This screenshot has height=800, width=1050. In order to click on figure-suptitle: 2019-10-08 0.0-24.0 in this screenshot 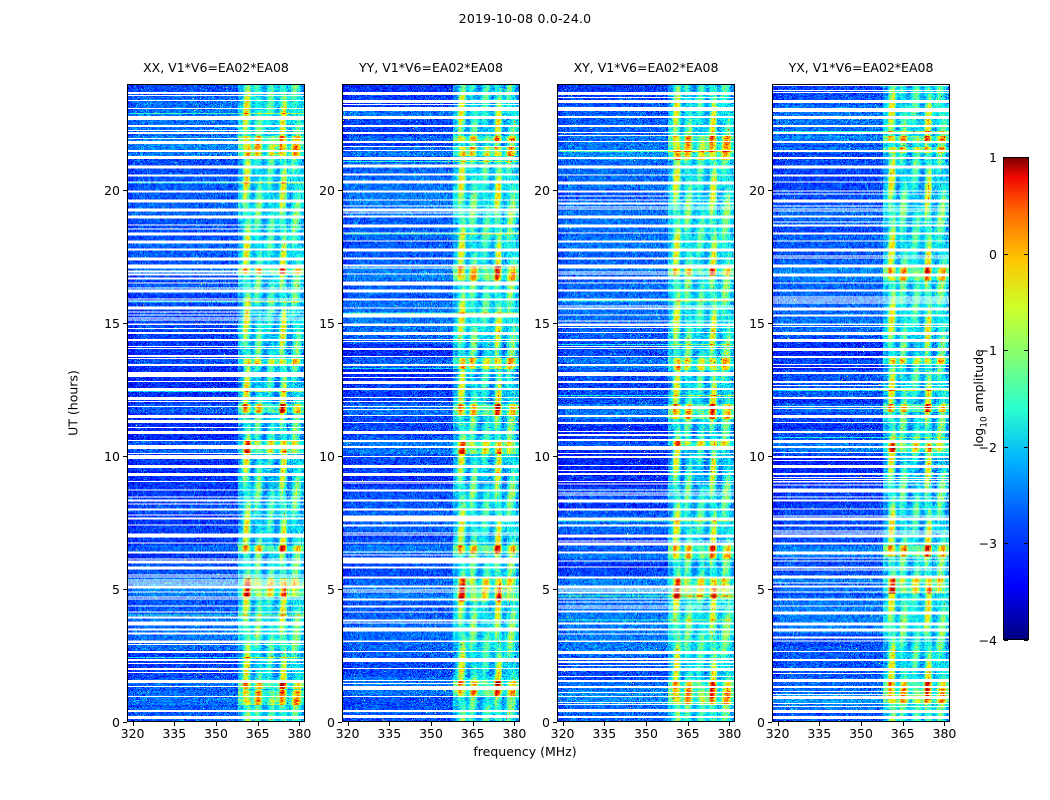, I will do `click(525, 18)`.